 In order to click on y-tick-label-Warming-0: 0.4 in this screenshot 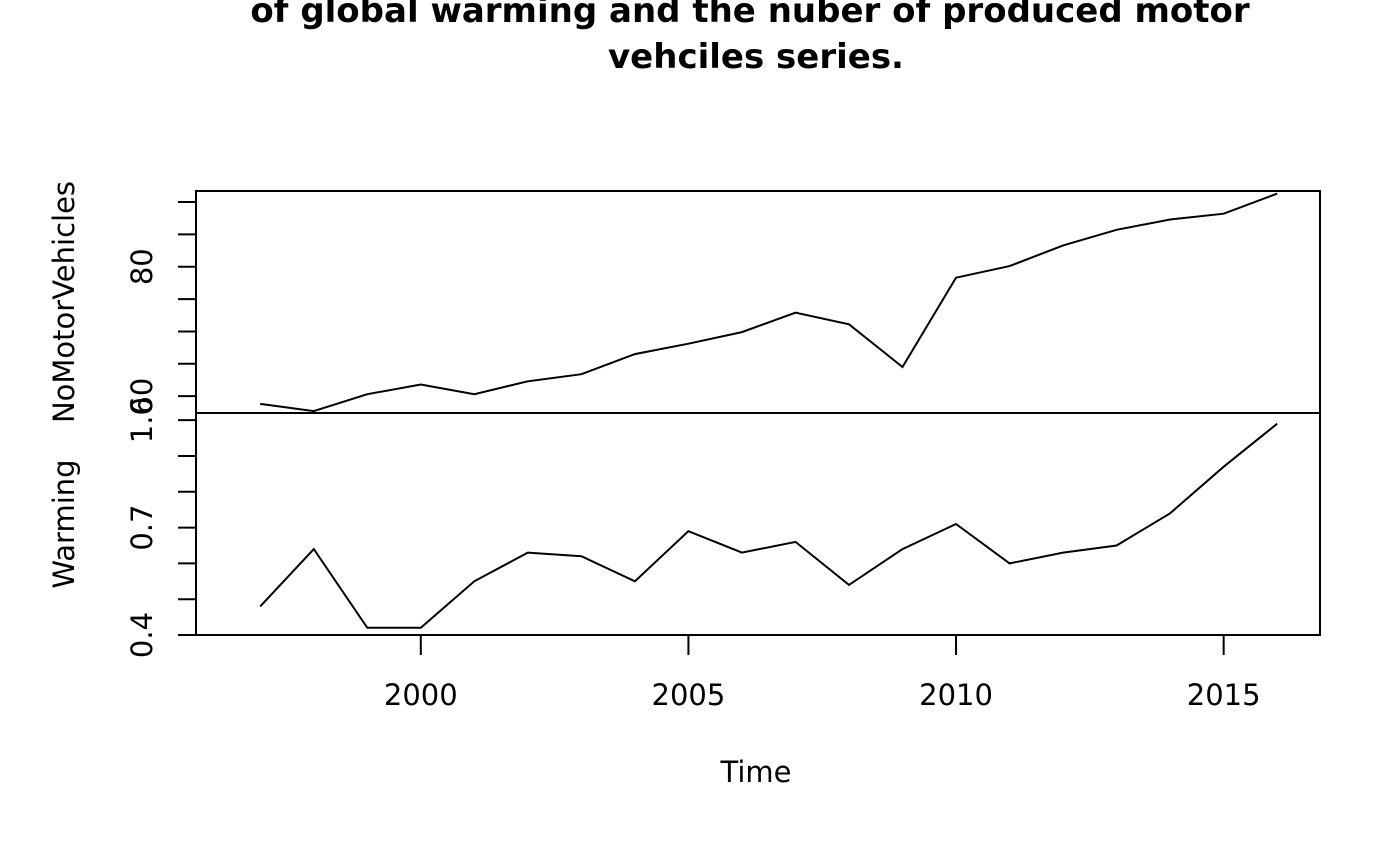, I will do `click(142, 635)`.